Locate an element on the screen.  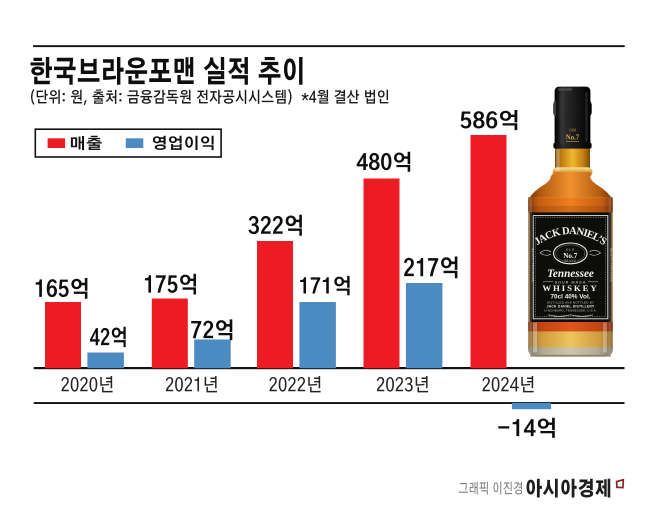
svg-text: LYNCHBURG, TENNESSEE, U.S.A. is located at coordinates (570, 311).